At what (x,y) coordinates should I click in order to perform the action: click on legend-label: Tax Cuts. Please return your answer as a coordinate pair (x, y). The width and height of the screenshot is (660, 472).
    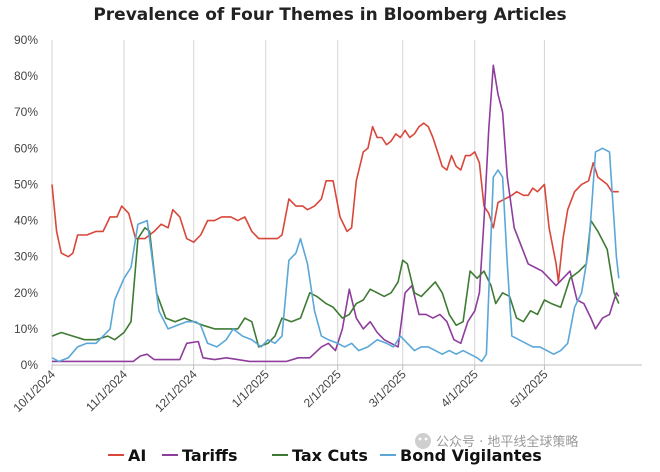
    Looking at the image, I should click on (330, 455).